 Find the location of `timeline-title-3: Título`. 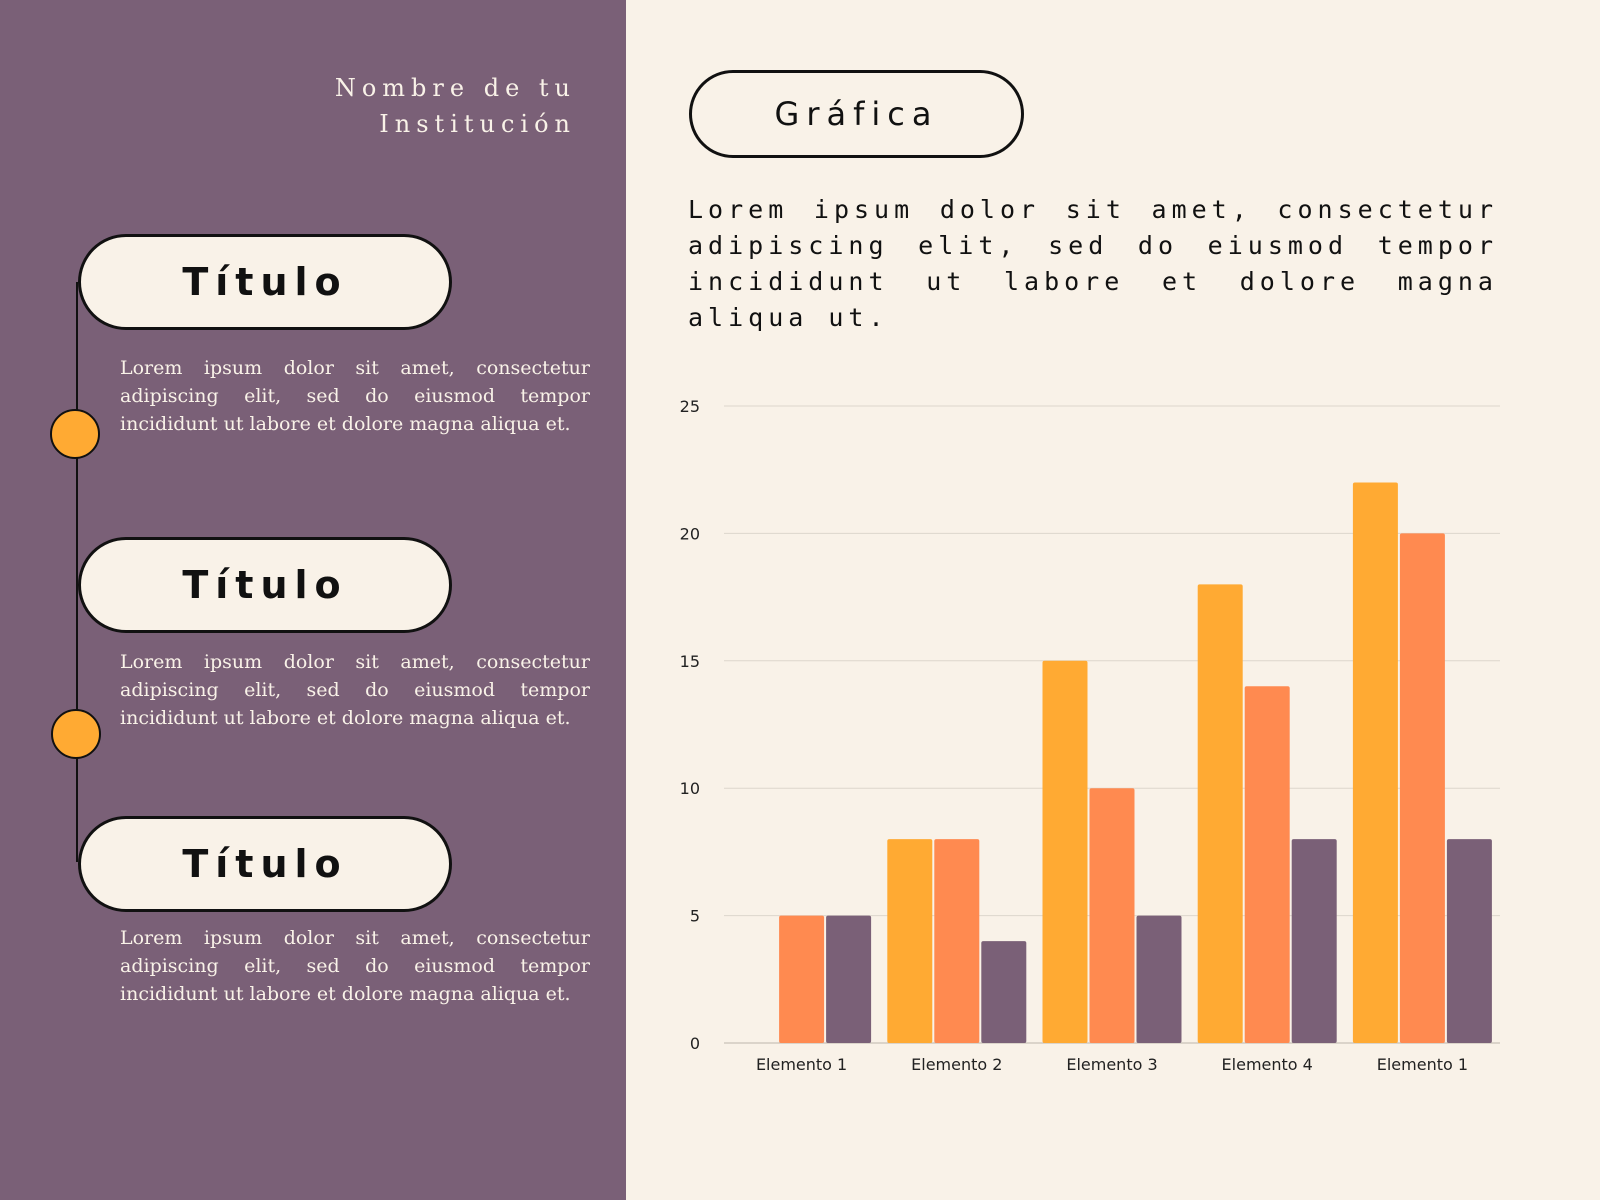

timeline-title-3: Título is located at coordinates (265, 864).